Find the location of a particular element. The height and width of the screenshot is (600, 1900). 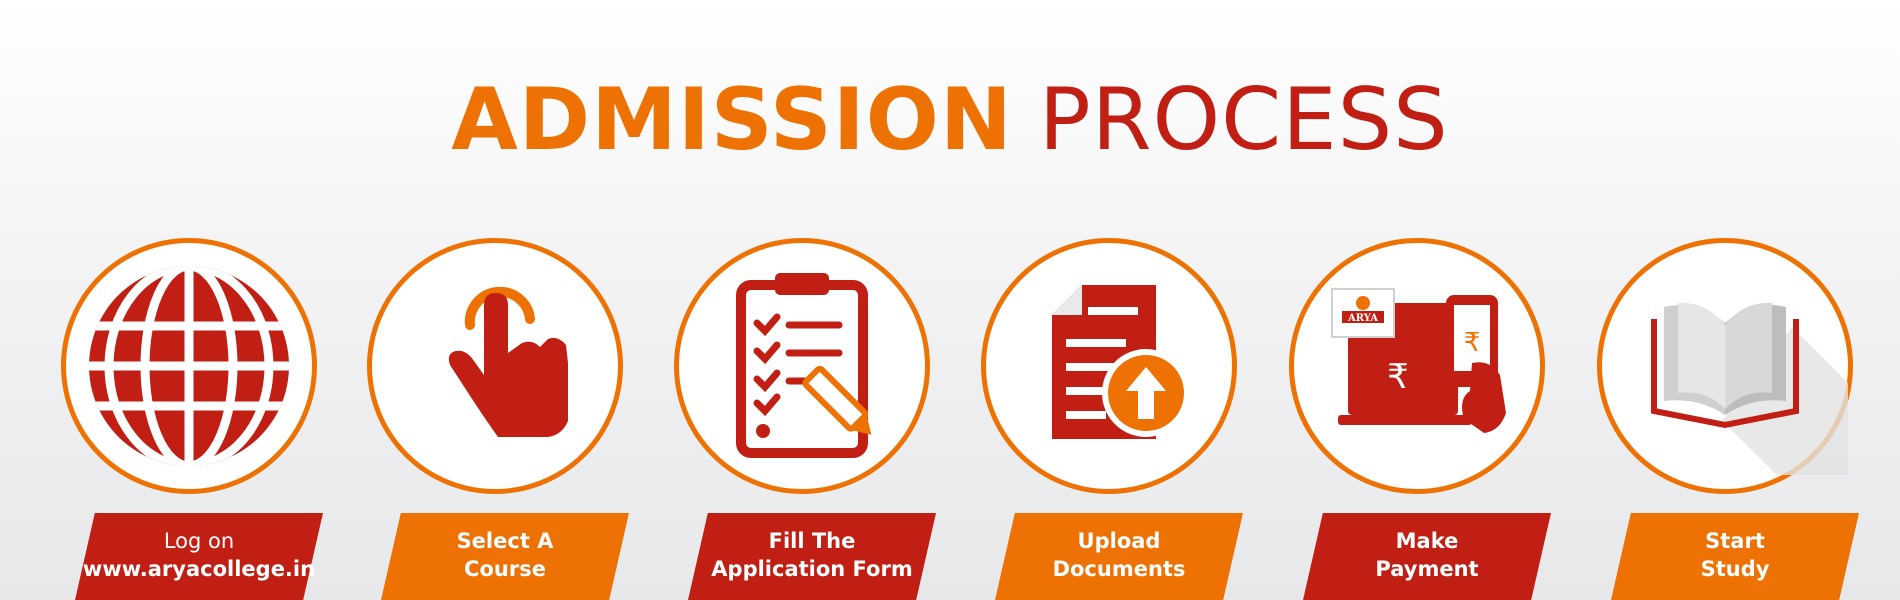

online-payment-icon: ARYA ₹ ₹ is located at coordinates (1418, 360).